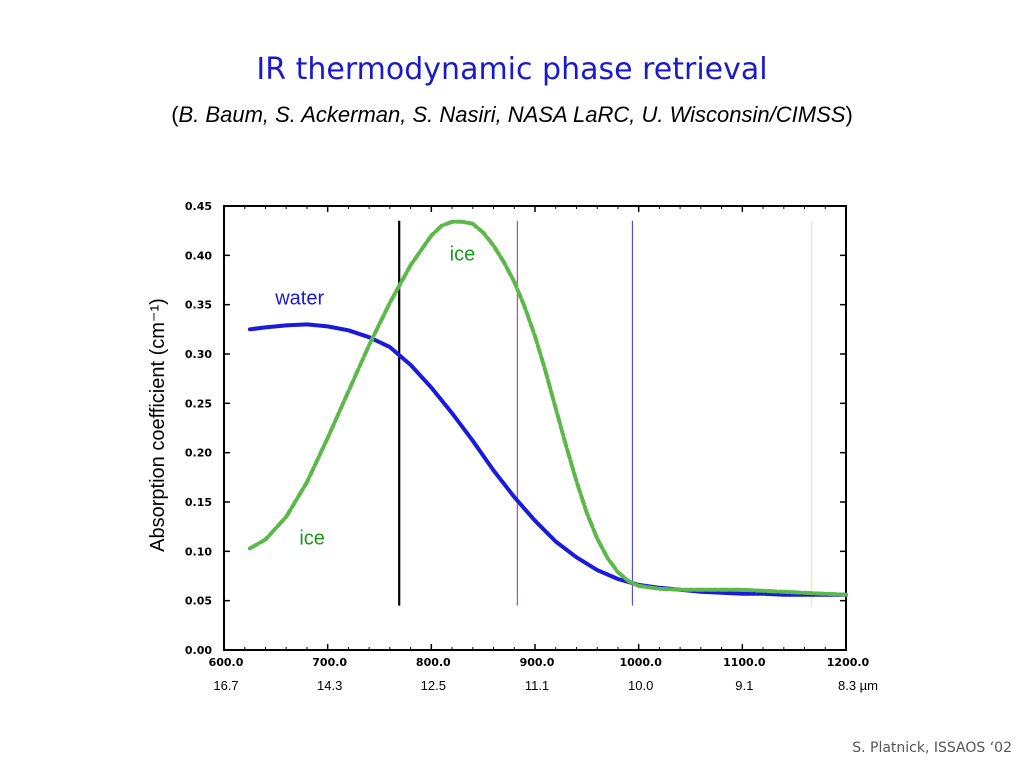 The height and width of the screenshot is (768, 1024). What do you see at coordinates (537, 662) in the screenshot?
I see `x-tick-label: 900.0` at bounding box center [537, 662].